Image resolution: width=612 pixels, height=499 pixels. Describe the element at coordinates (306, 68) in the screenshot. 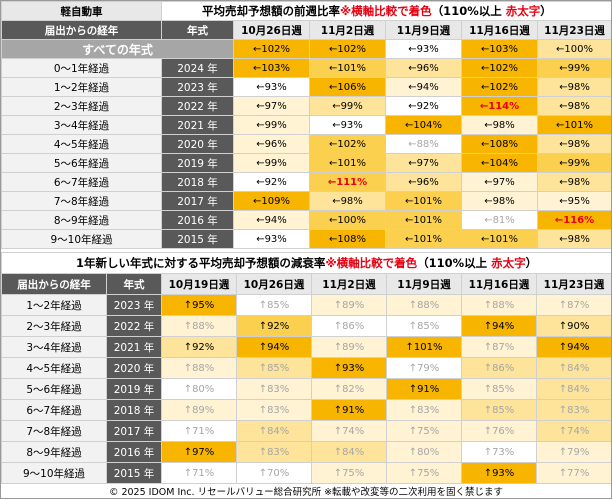

I see `data-row: 0～1年経過 2024 年 ←103% ←101% ←96% ←102% ←99%` at that location.